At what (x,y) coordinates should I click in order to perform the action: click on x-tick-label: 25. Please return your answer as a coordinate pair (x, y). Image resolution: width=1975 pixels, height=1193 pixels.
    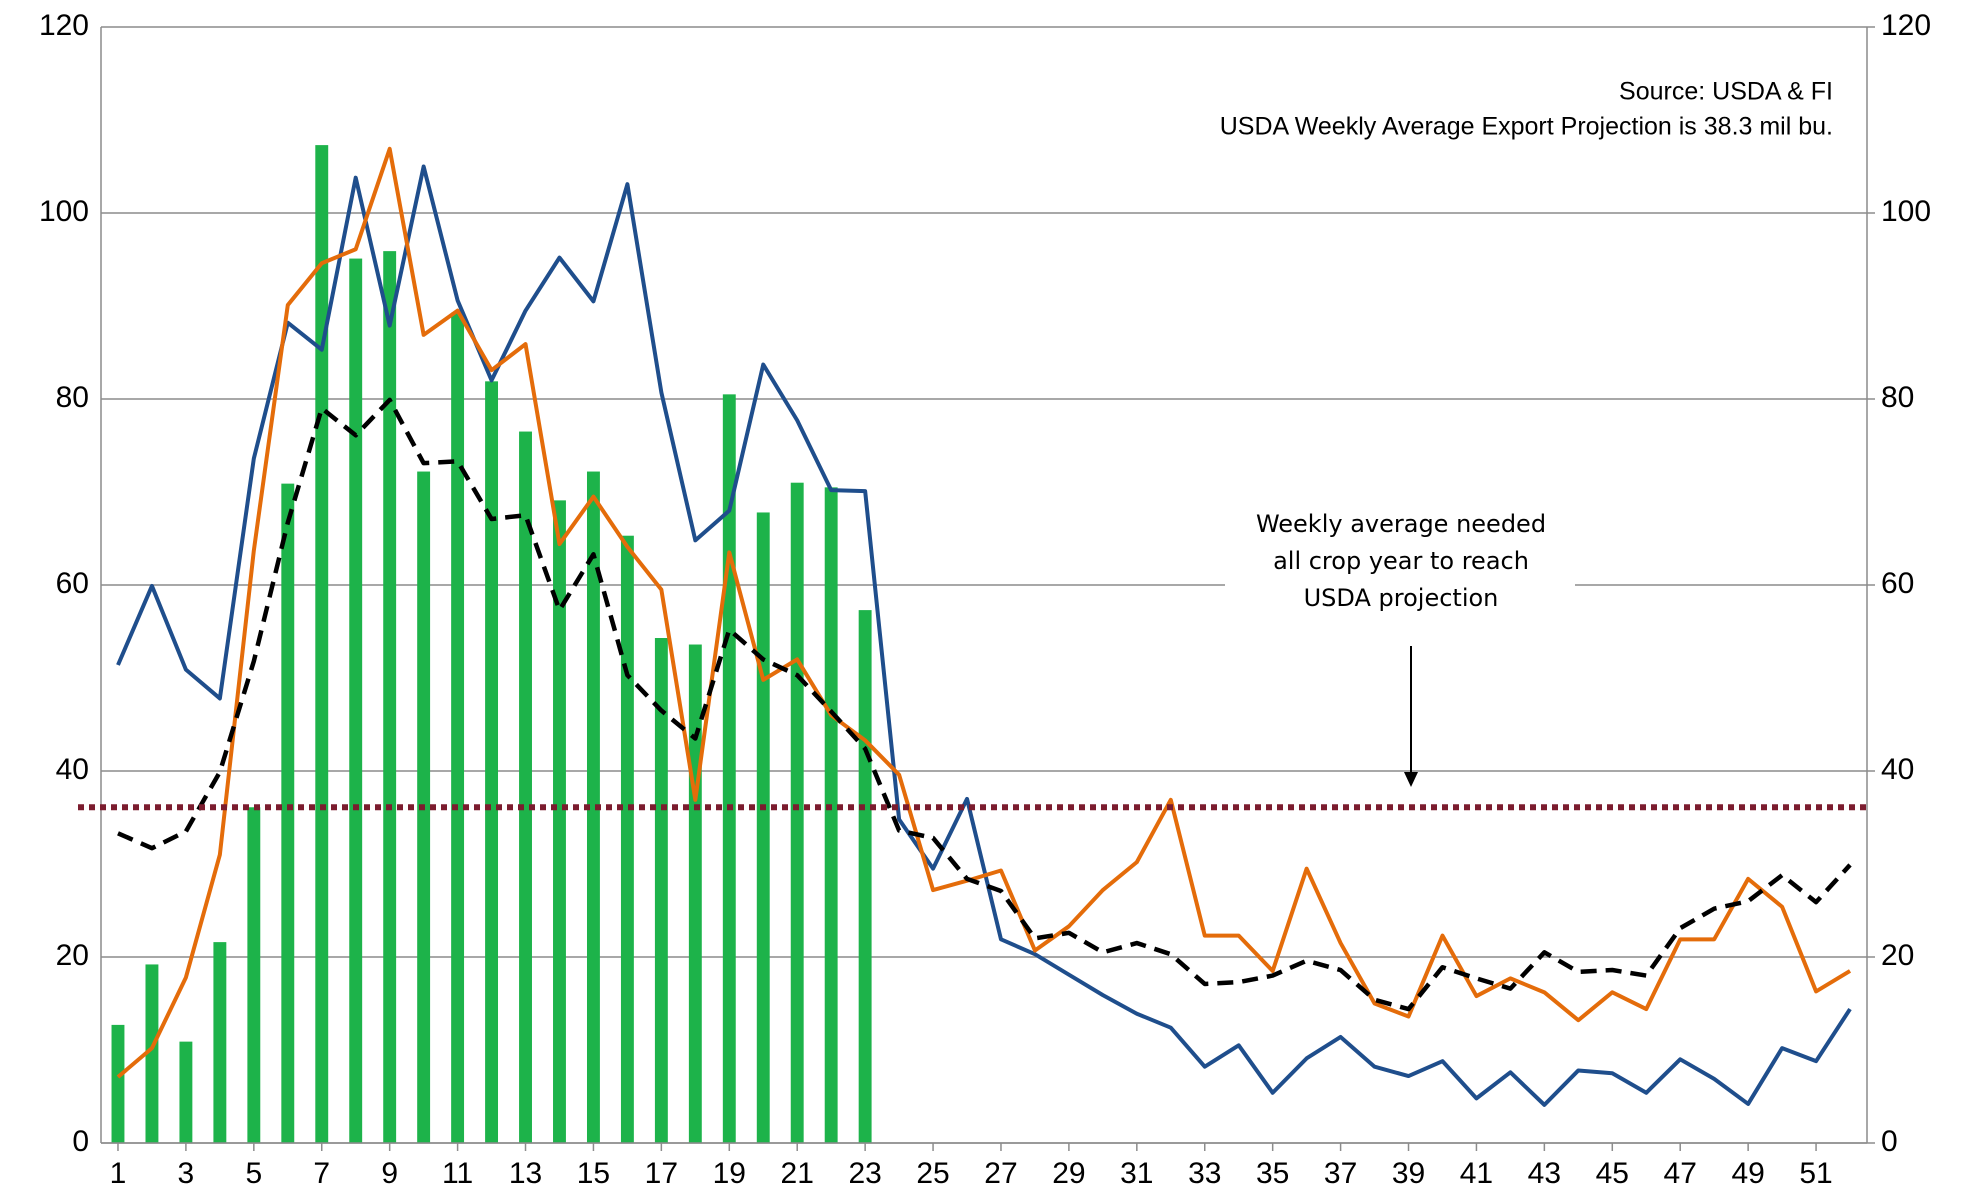
    Looking at the image, I should click on (932, 1173).